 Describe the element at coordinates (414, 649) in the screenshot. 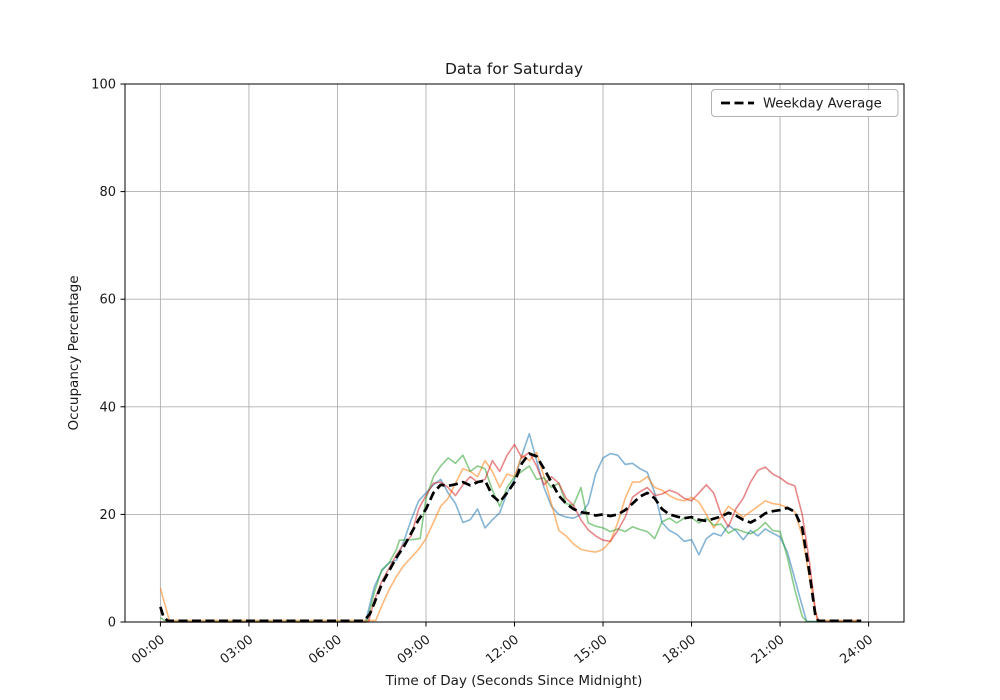

I see `x-tick-label: 09:00` at that location.